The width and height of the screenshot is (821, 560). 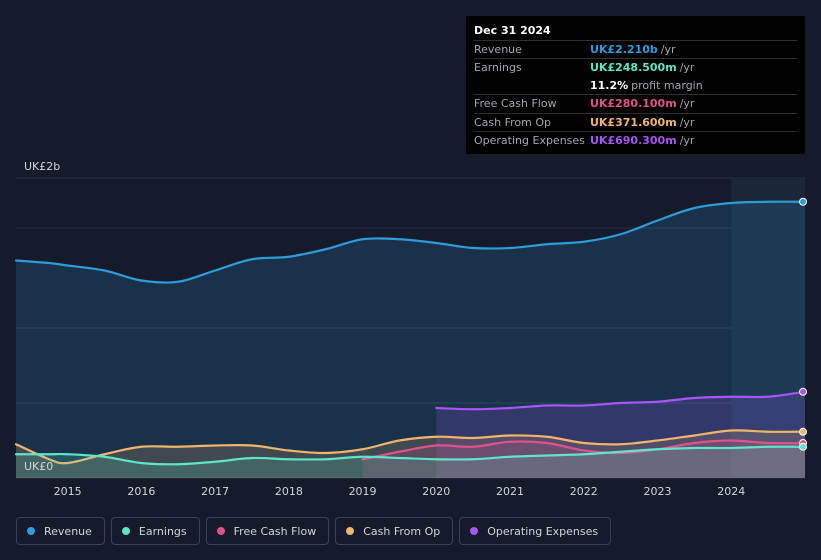 What do you see at coordinates (42, 166) in the screenshot?
I see `y-axis-top-label: UK£2b` at bounding box center [42, 166].